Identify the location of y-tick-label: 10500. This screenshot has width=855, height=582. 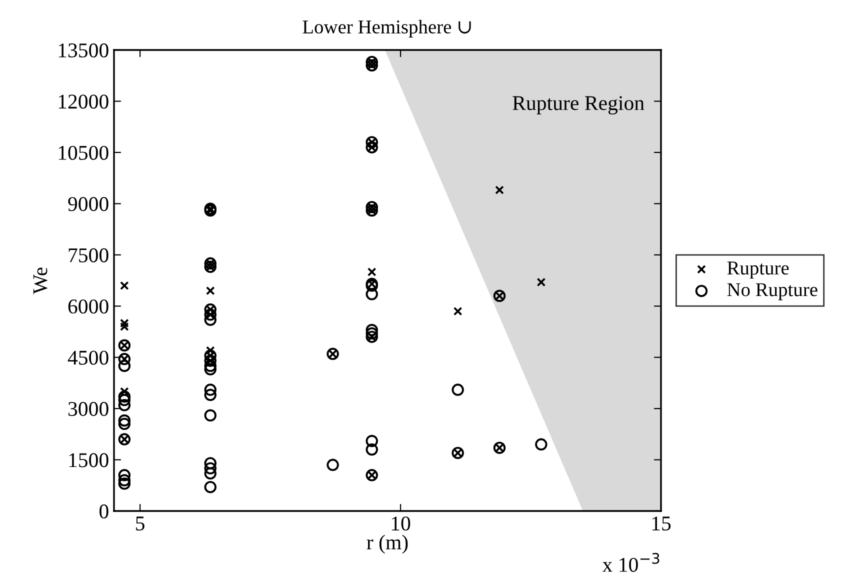
(83, 153).